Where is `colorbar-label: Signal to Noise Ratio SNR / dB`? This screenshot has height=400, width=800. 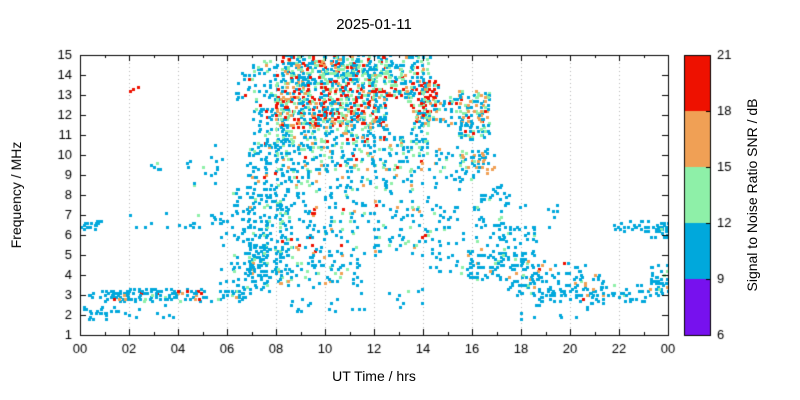
colorbar-label: Signal to Noise Ratio SNR / dB is located at coordinates (752, 195).